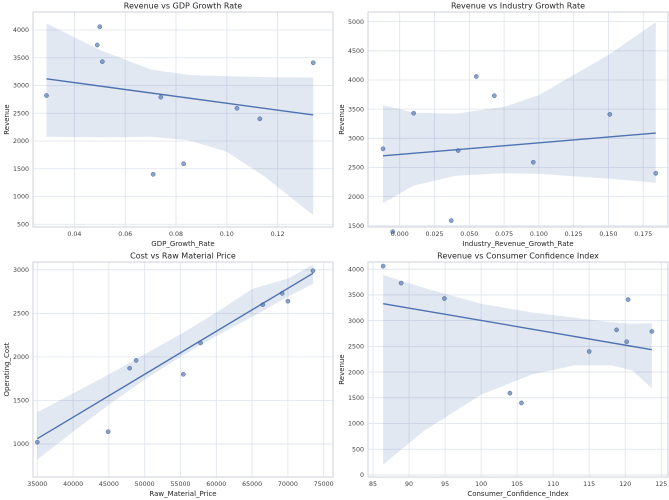 Image resolution: width=669 pixels, height=500 pixels. Describe the element at coordinates (109, 484) in the screenshot. I see `svg-text: 45000` at that location.